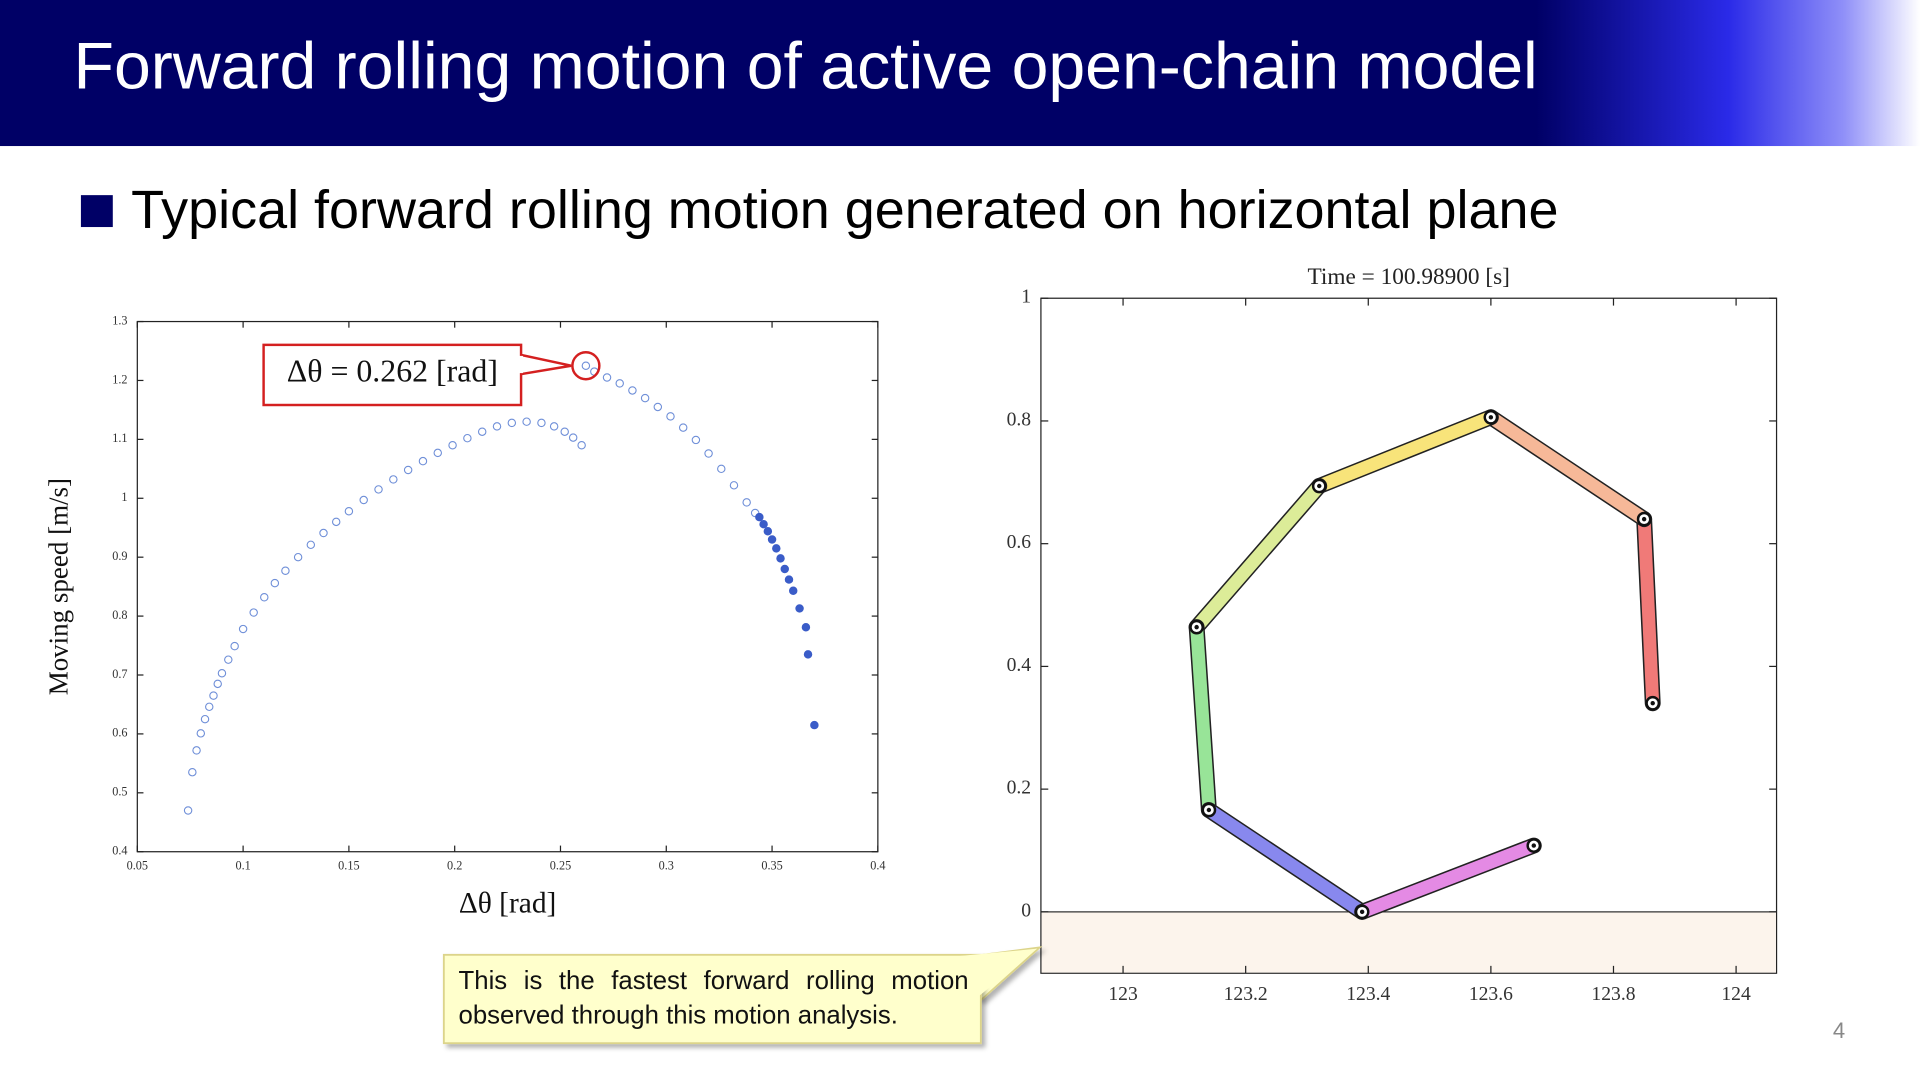 This screenshot has height=1080, width=1920. What do you see at coordinates (1408, 942) in the screenshot?
I see `ground` at bounding box center [1408, 942].